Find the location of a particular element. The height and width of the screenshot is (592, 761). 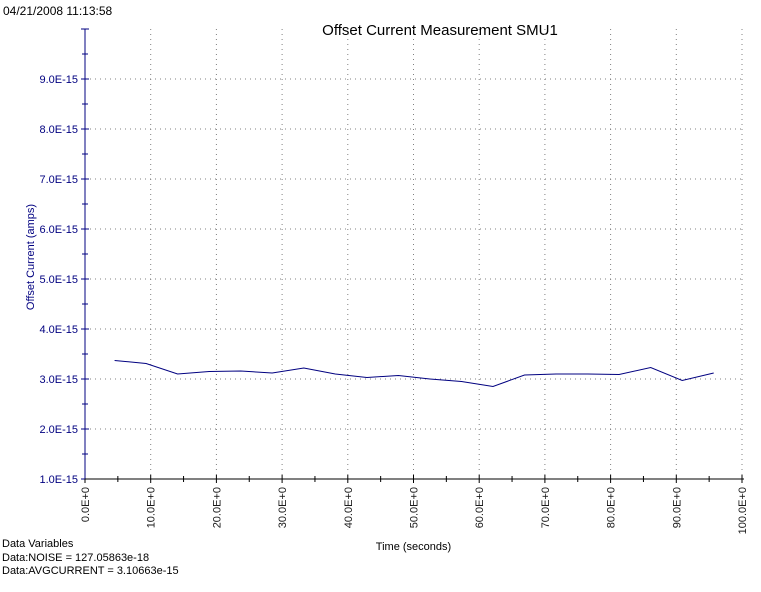

svg-text: 4.0E-15 is located at coordinates (58, 330).